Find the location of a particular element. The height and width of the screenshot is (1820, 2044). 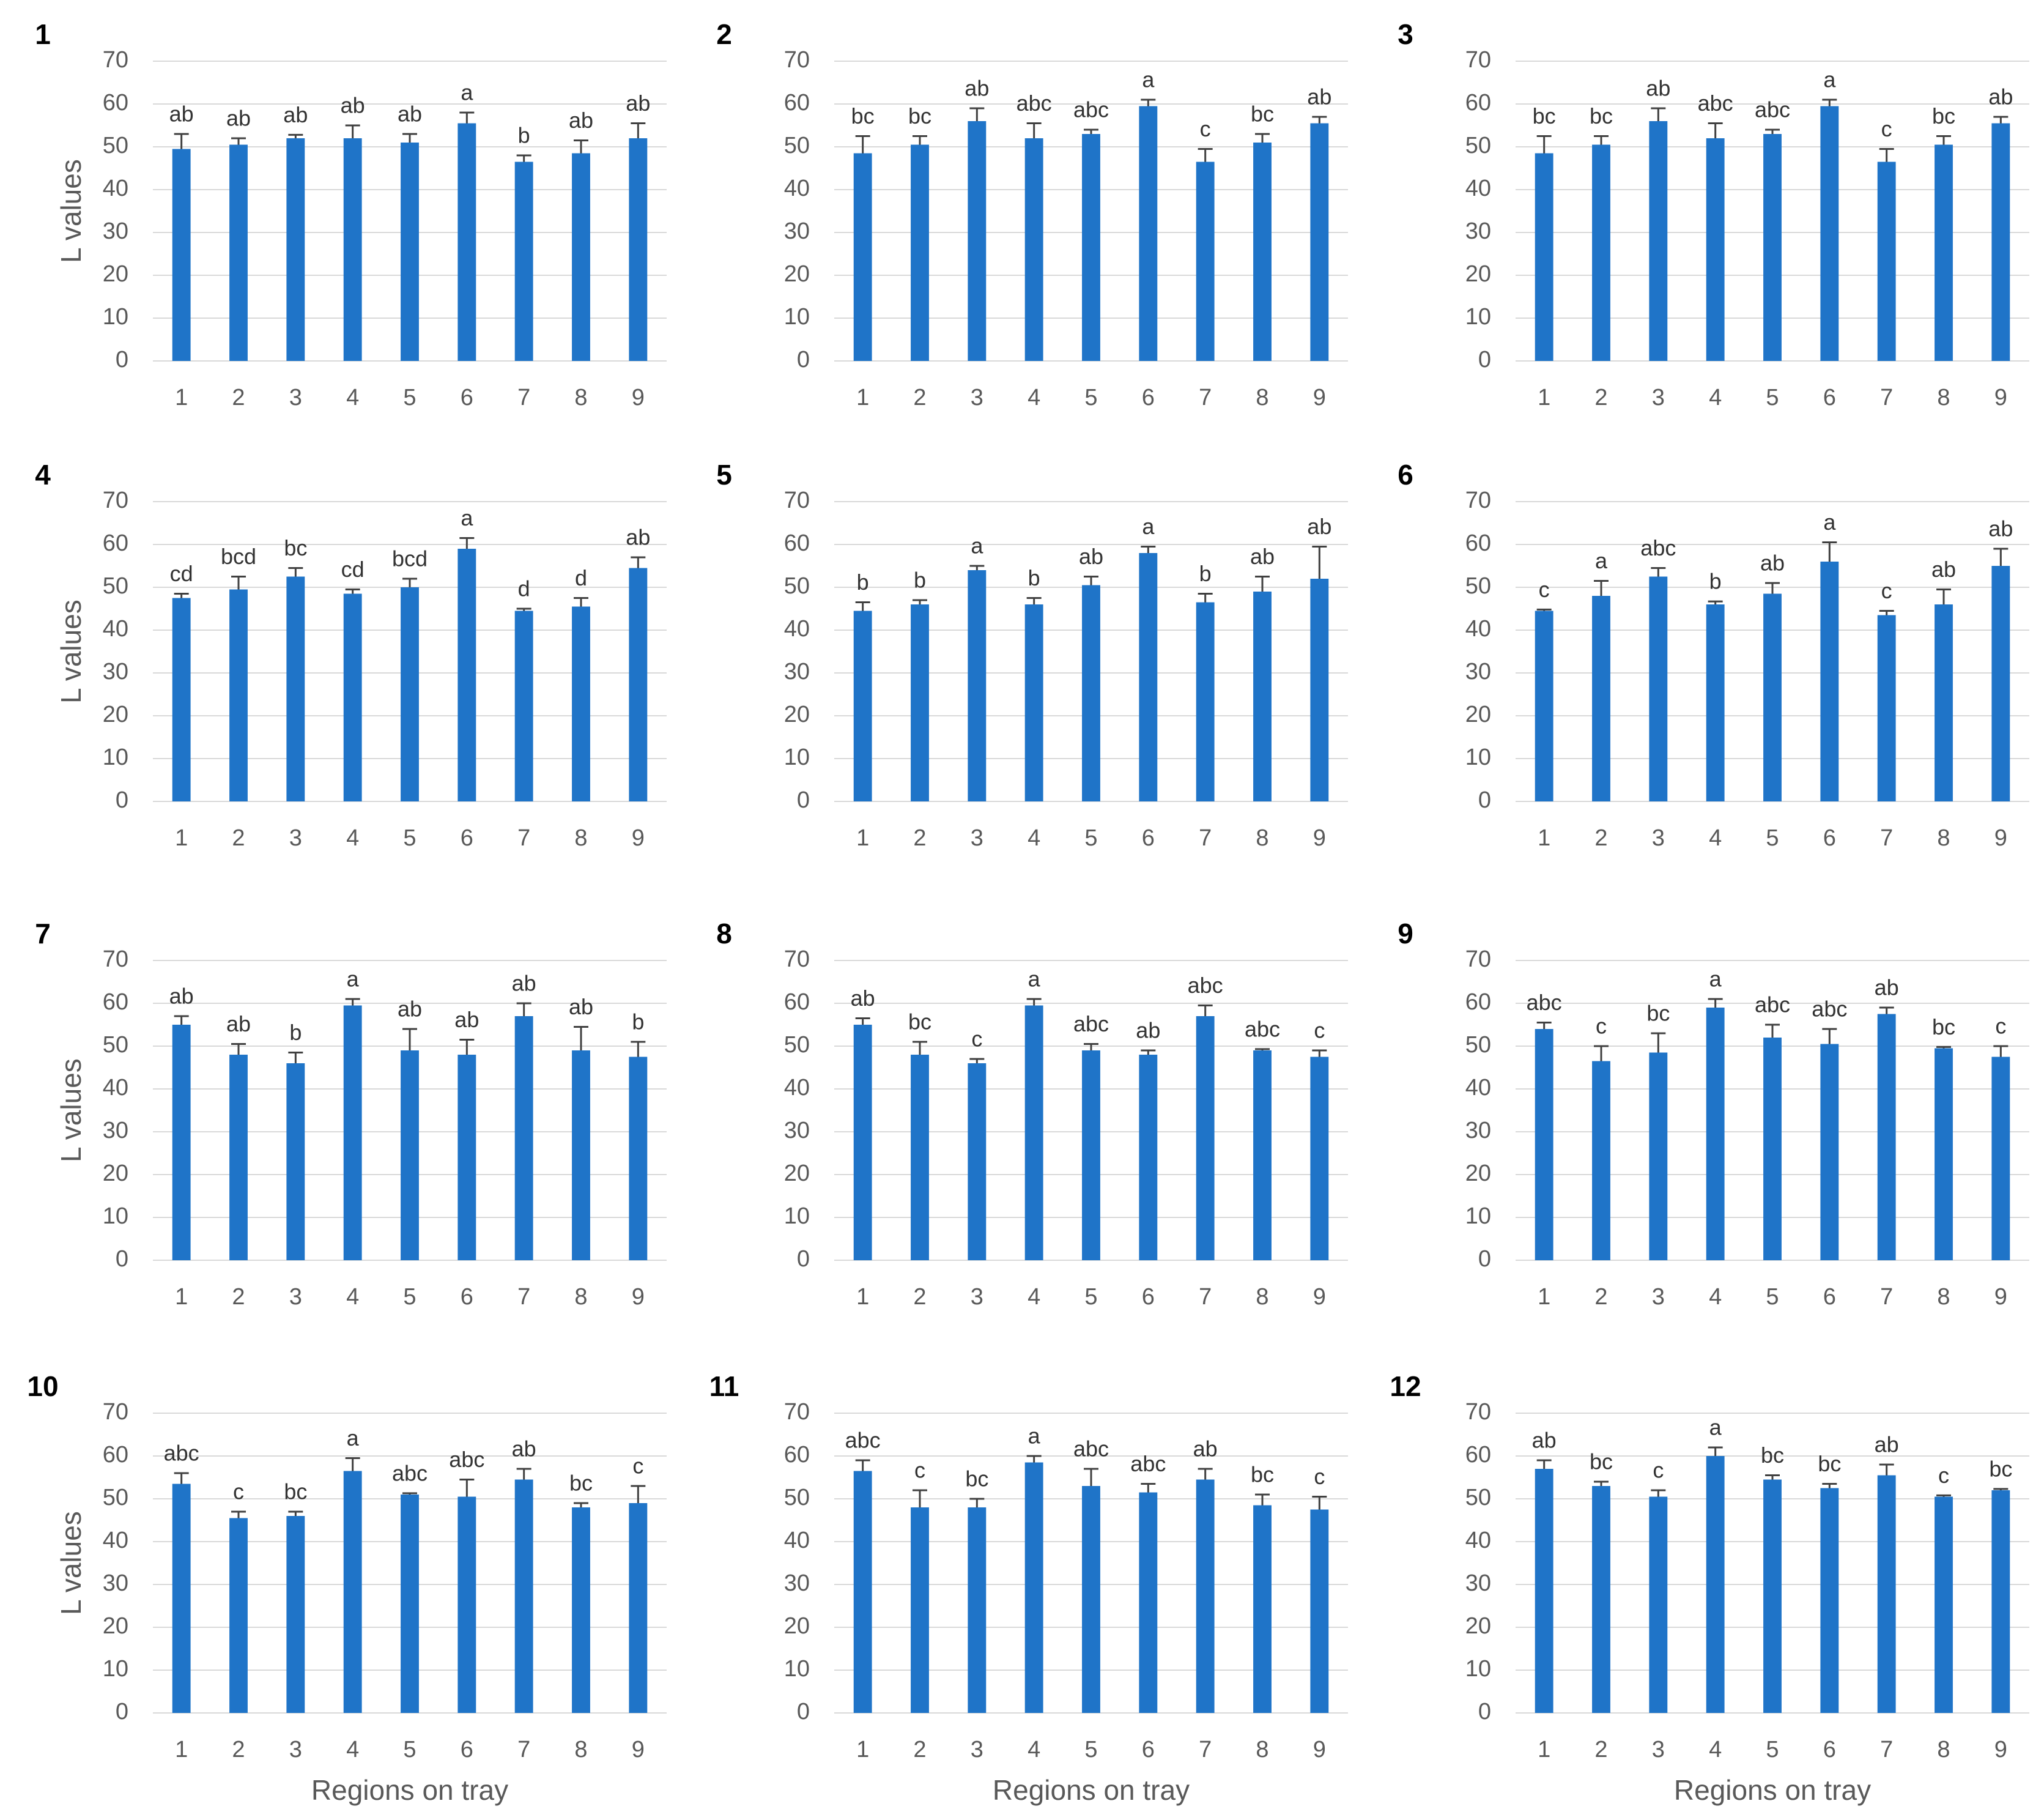

significance-letter: b is located at coordinates (1034, 578).